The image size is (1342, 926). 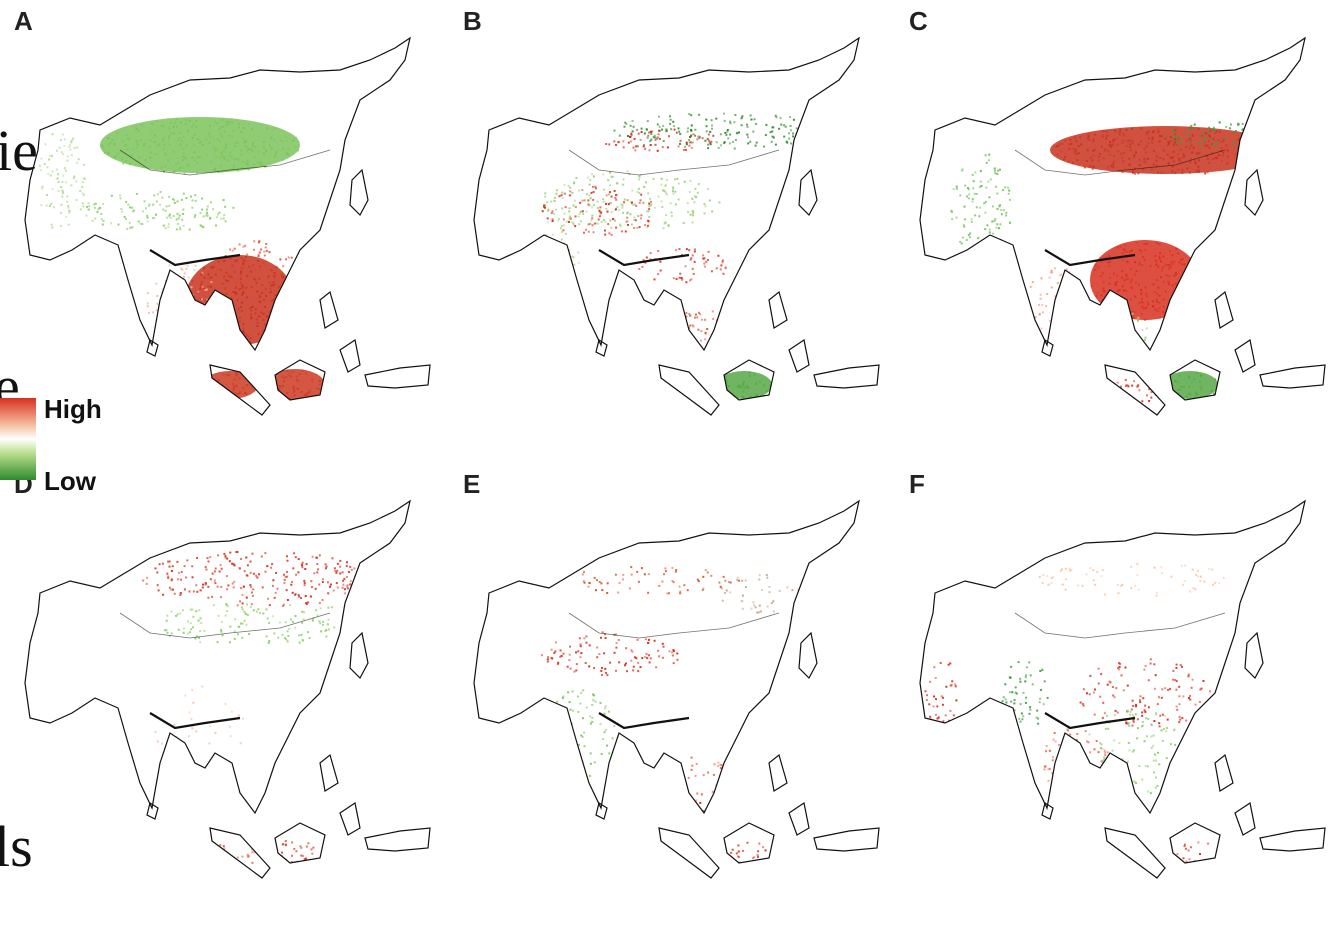 I want to click on panel-label-f: F, so click(x=917, y=484).